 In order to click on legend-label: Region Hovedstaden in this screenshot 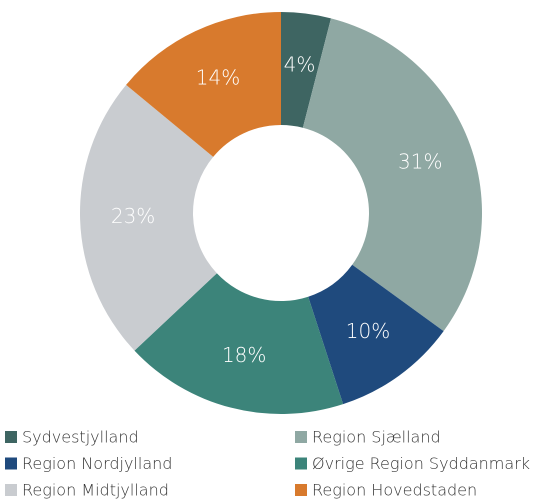, I will do `click(394, 490)`.